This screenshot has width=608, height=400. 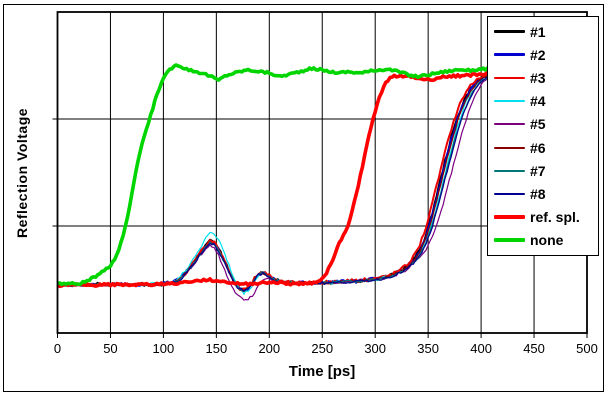 What do you see at coordinates (538, 101) in the screenshot?
I see `legend-label: #4` at bounding box center [538, 101].